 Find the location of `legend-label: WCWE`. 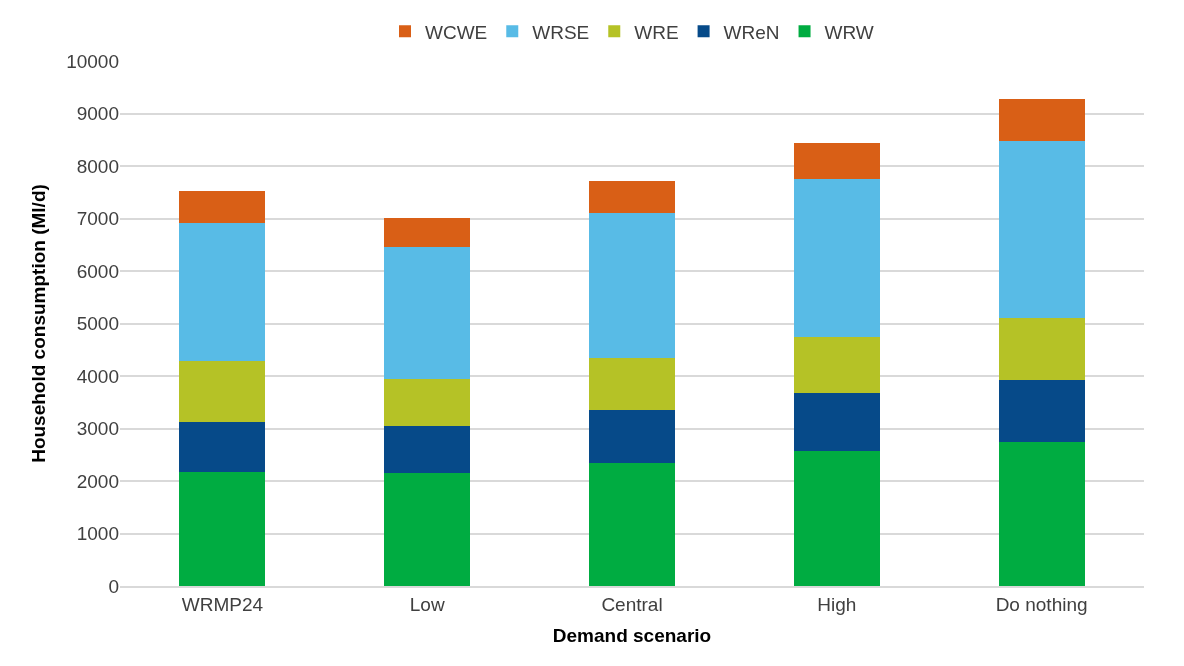

legend-label: WCWE is located at coordinates (456, 32).